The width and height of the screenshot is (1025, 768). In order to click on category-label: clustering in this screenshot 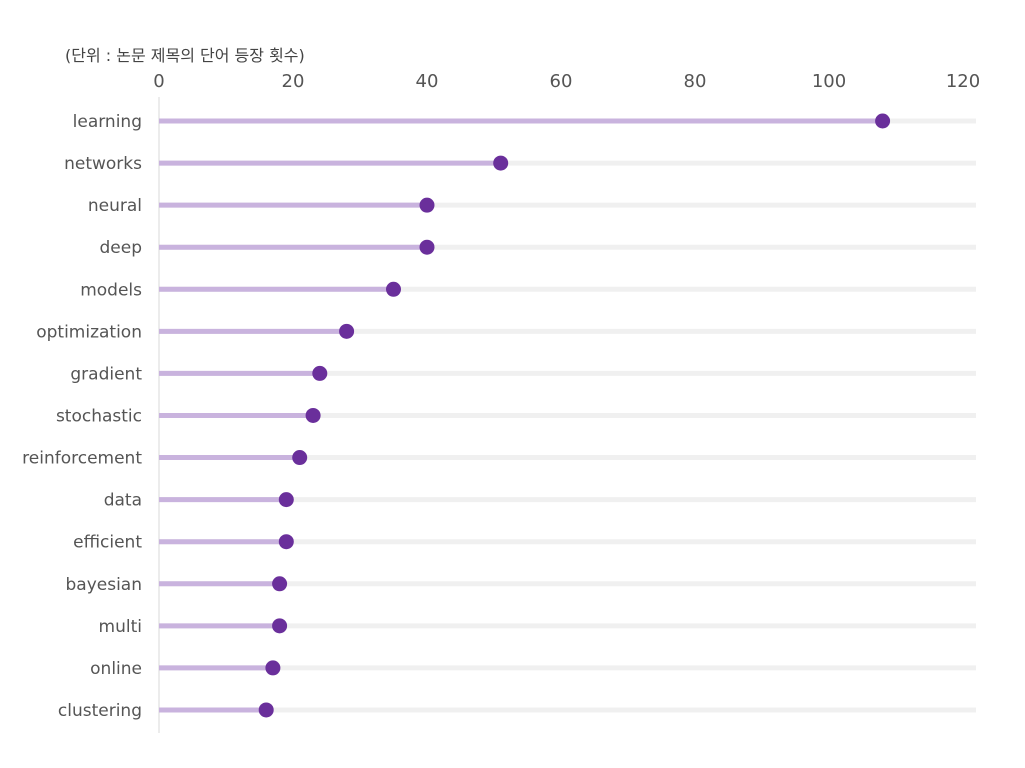, I will do `click(100, 711)`.